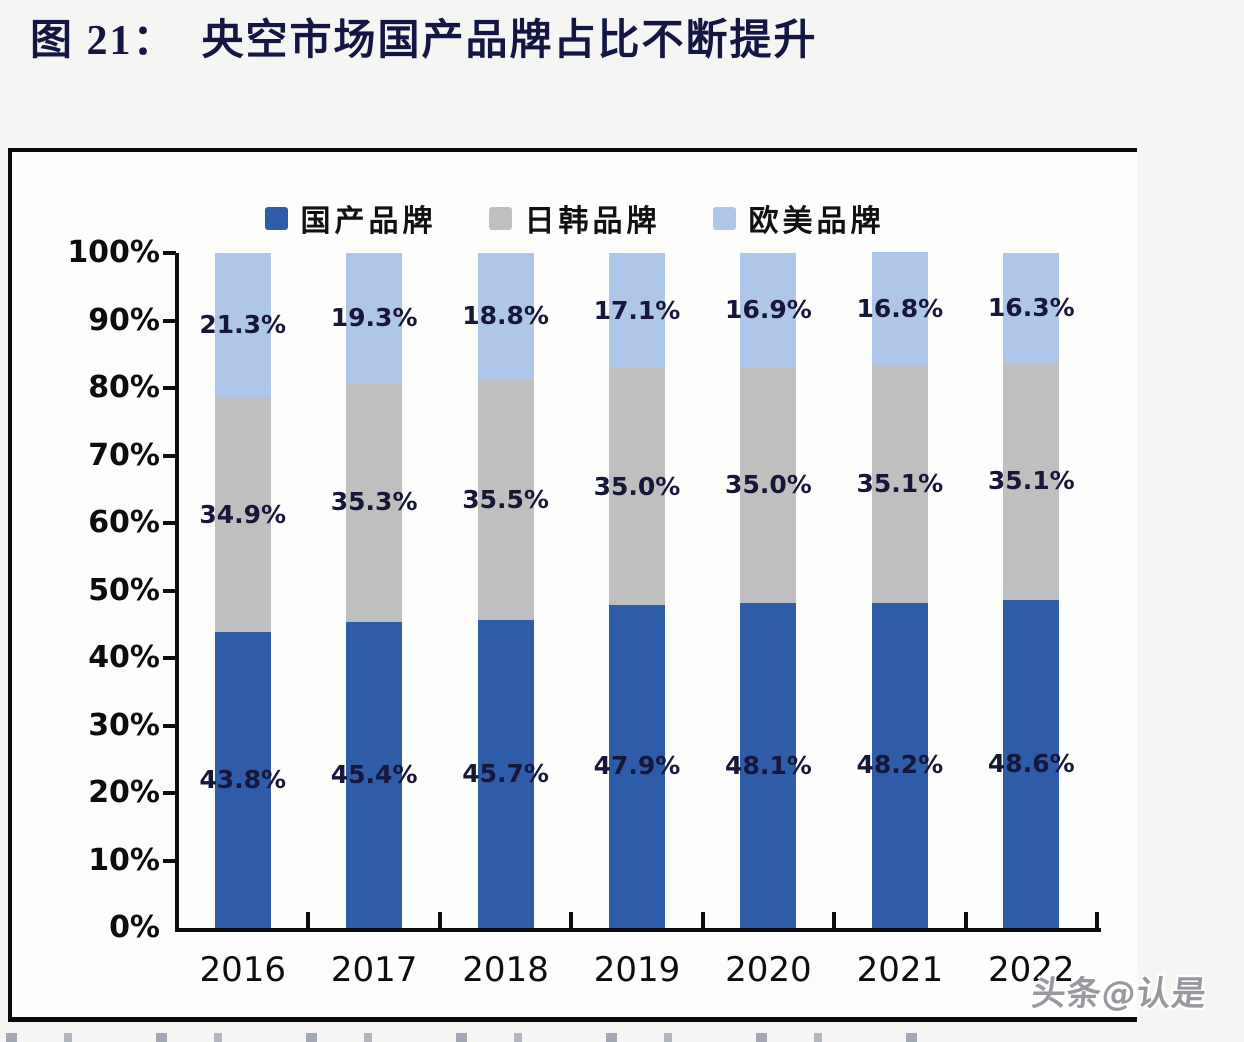 The image size is (1244, 1042). Describe the element at coordinates (900, 970) in the screenshot. I see `x-tick-label: 2021` at that location.